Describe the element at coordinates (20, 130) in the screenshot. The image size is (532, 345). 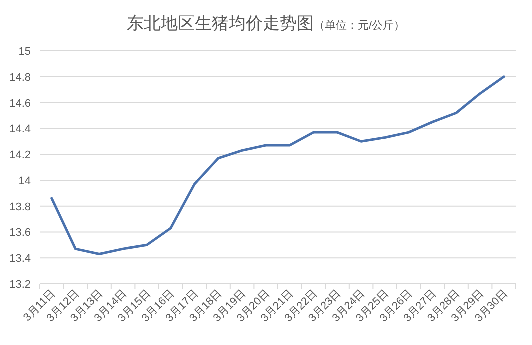
I see `y-tick-label: 14.4` at that location.